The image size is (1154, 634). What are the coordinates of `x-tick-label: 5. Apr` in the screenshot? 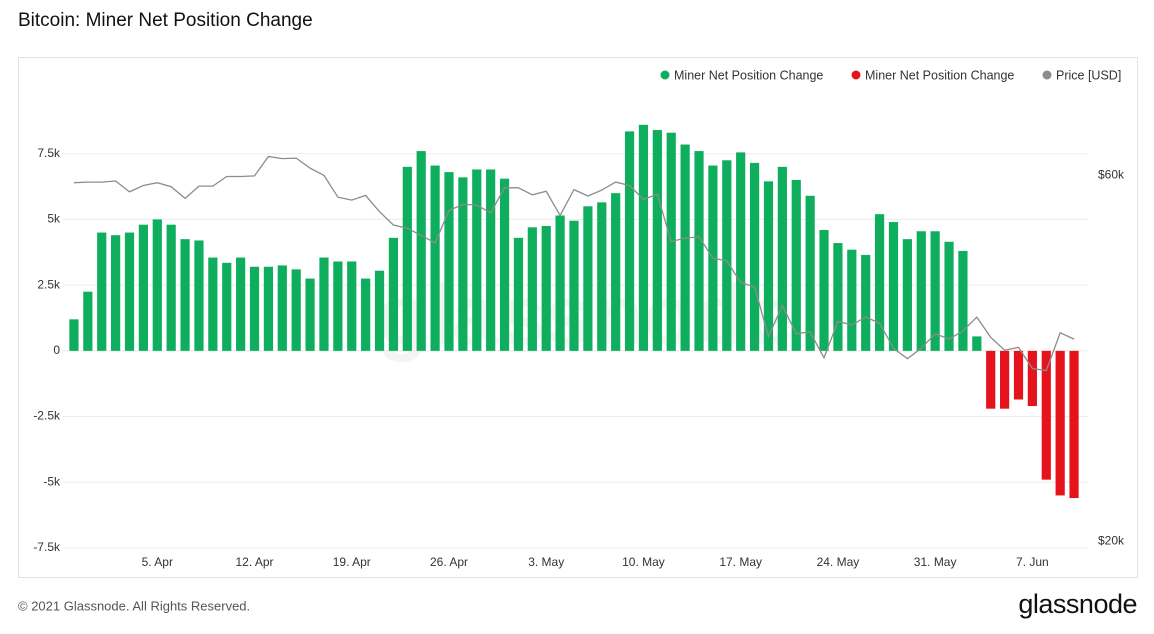 It's located at (157, 562).